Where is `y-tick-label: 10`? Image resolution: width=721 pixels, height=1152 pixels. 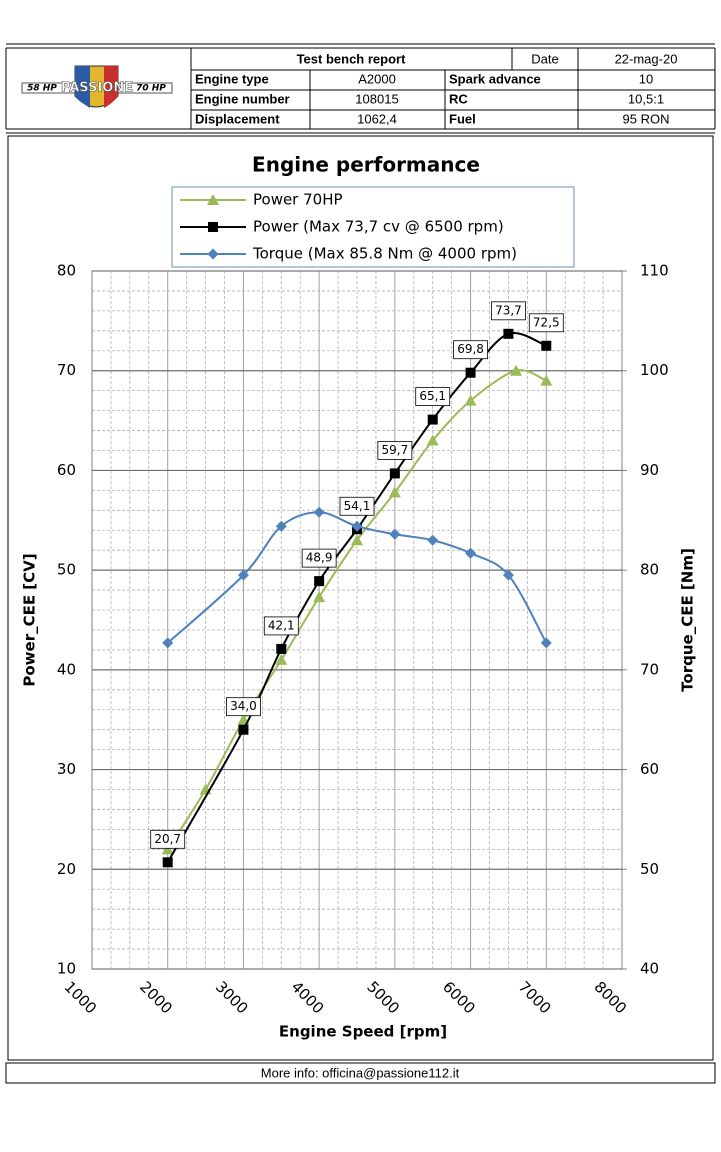 y-tick-label: 10 is located at coordinates (66, 969).